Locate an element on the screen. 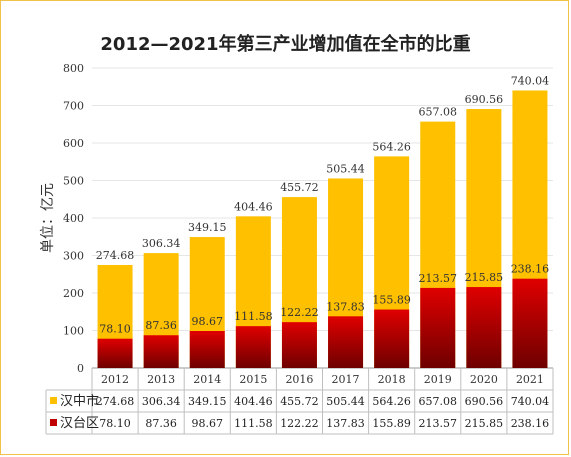 This screenshot has width=571, height=457. table-cell: 274.68 is located at coordinates (115, 401).